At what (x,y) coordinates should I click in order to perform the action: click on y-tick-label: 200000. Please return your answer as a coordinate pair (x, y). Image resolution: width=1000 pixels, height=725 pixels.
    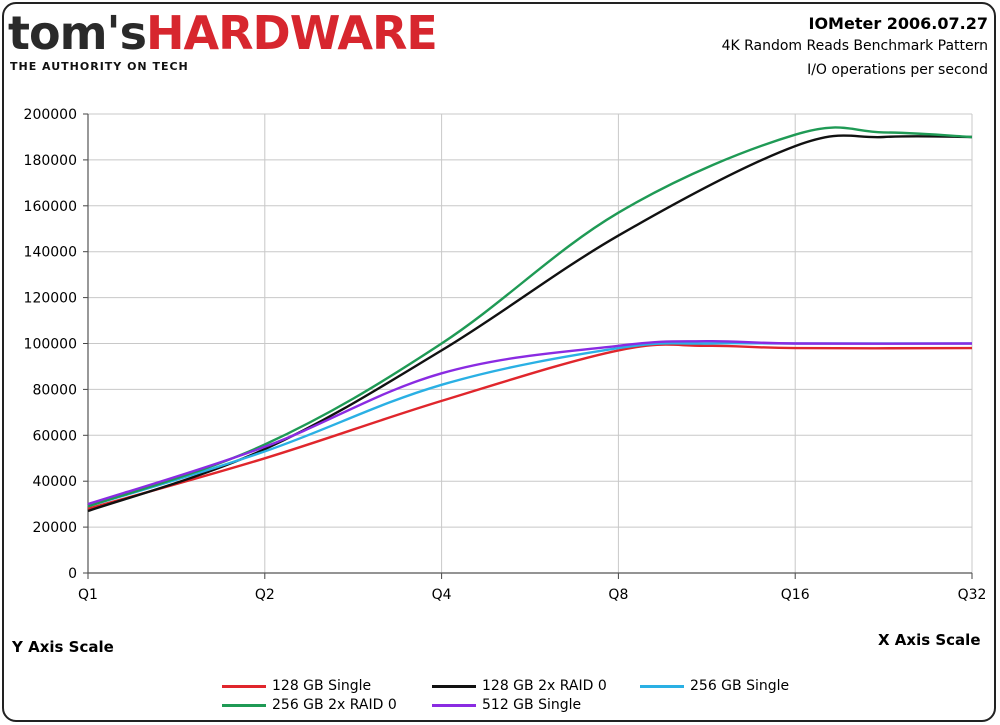
    Looking at the image, I should click on (50, 115).